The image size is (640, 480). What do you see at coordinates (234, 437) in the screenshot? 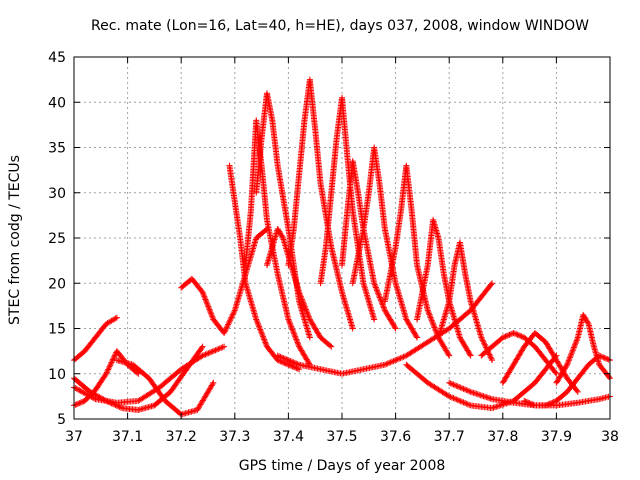
I see `x-tick-label: 37.3` at bounding box center [234, 437].